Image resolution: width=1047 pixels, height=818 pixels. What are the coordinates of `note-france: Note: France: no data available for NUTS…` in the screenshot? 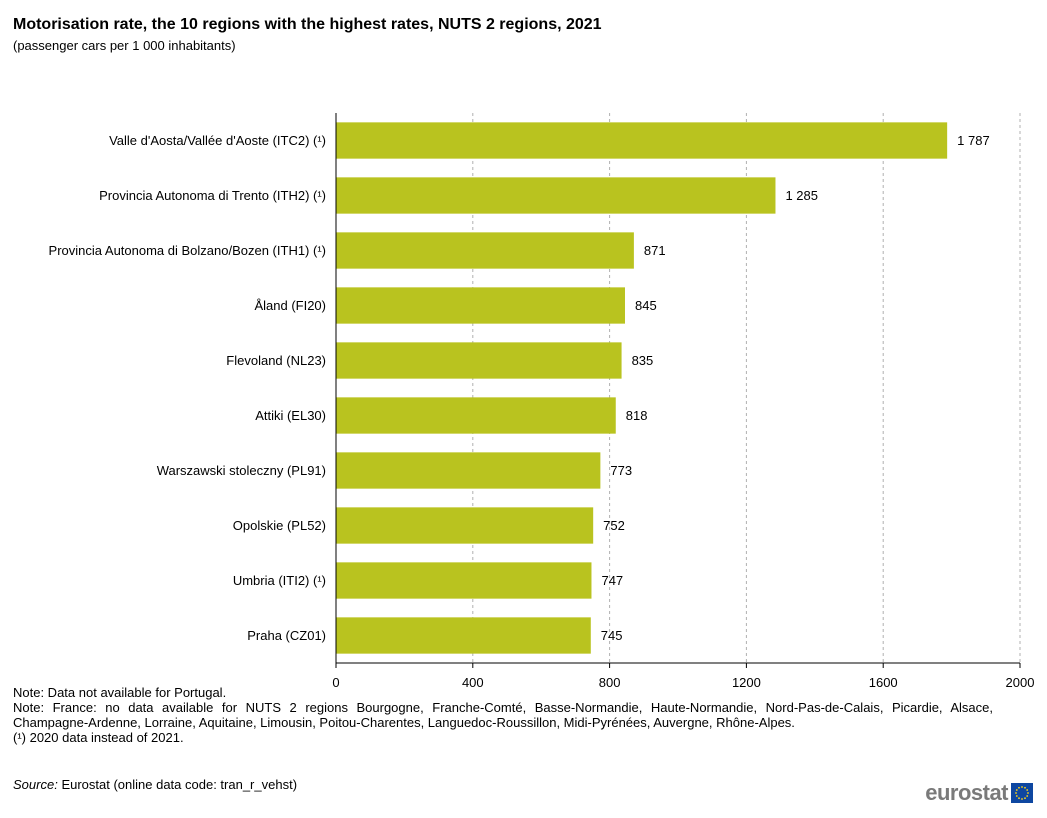 It's located at (503, 715).